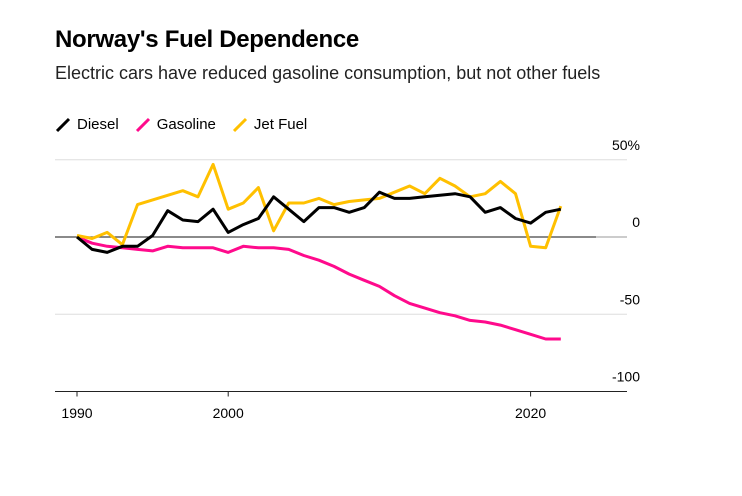 The width and height of the screenshot is (742, 496). Describe the element at coordinates (76, 413) in the screenshot. I see `x-tick-label: 1990` at that location.